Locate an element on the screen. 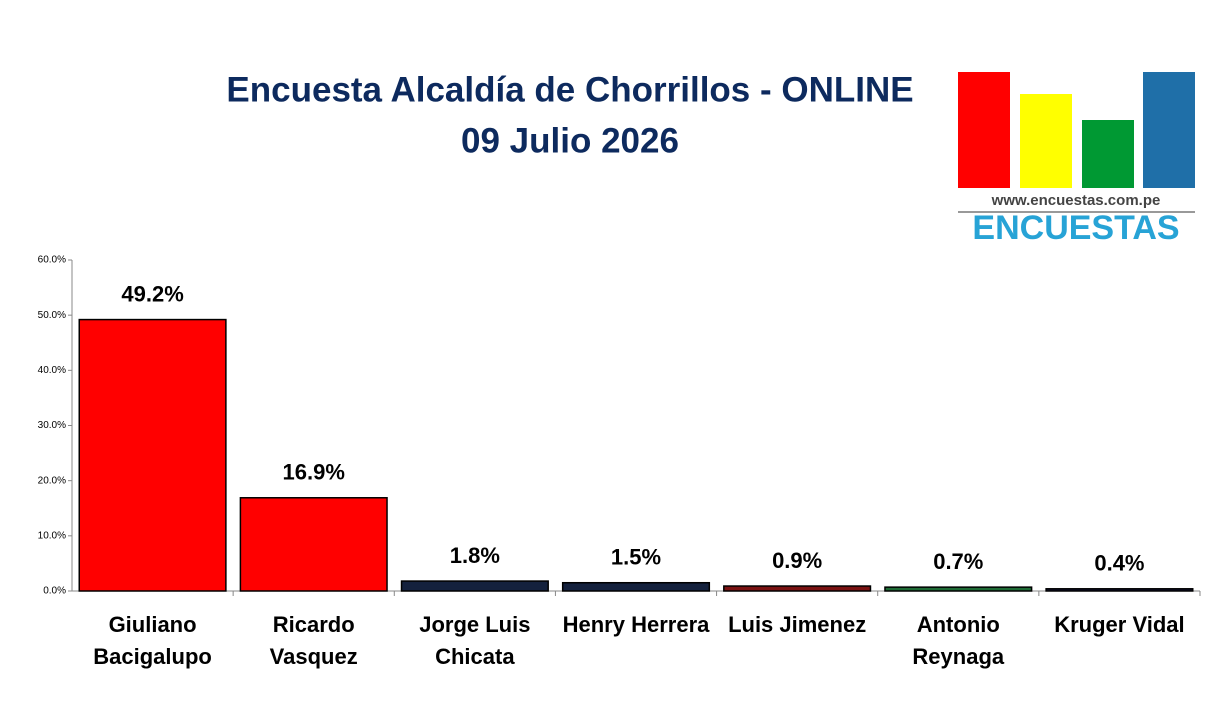 The image size is (1229, 722). chart-title: Encuesta Alcaldía de Chorrillos - ONLINE is located at coordinates (569, 89).